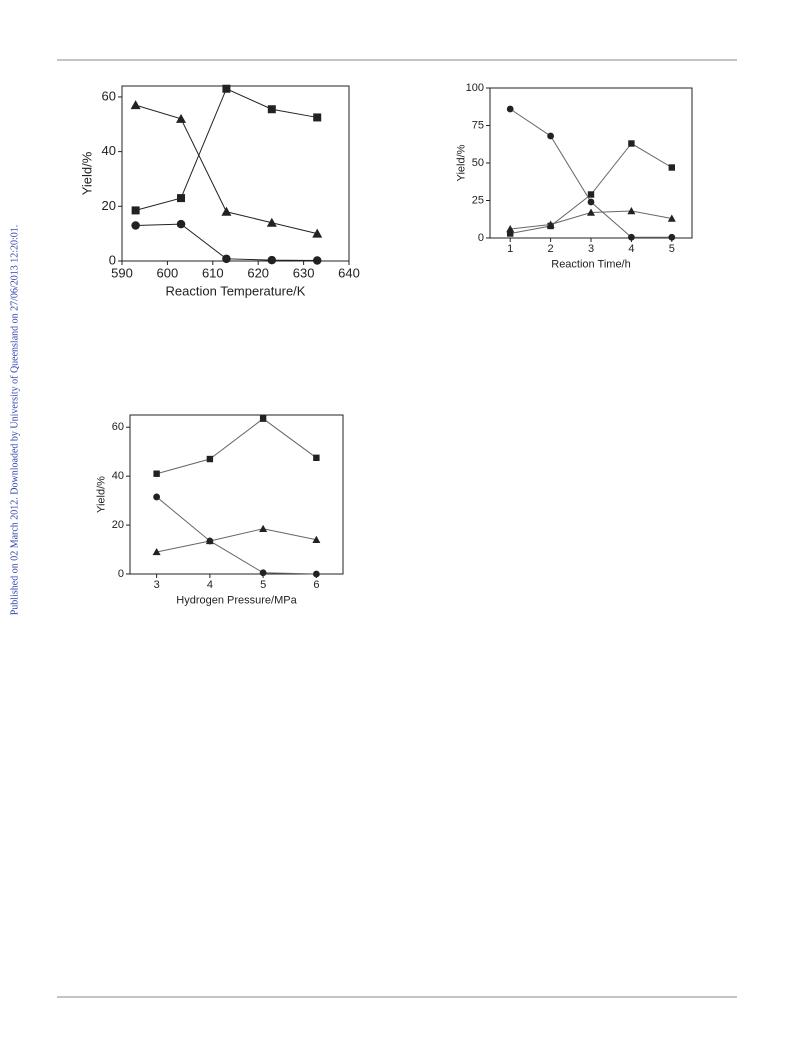 The image size is (793, 1039). What do you see at coordinates (122, 272) in the screenshot?
I see `x-tick-label: 590` at bounding box center [122, 272].